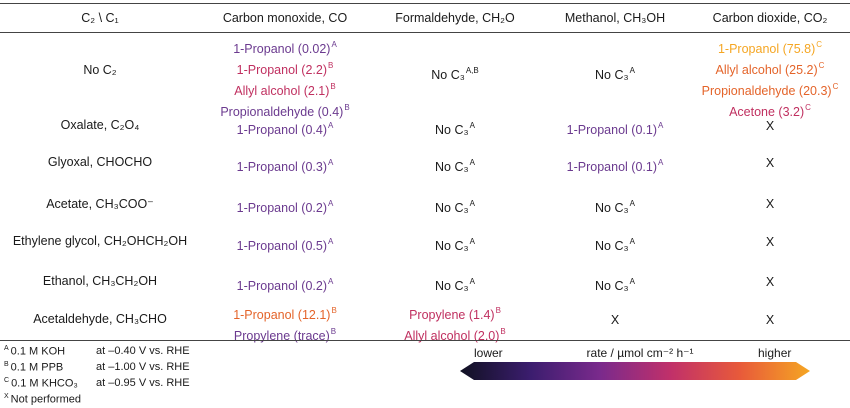  What do you see at coordinates (97, 351) in the screenshot?
I see `footnote-a: A 0.1 M KOH at –0.40 V vs. RHE` at bounding box center [97, 351].